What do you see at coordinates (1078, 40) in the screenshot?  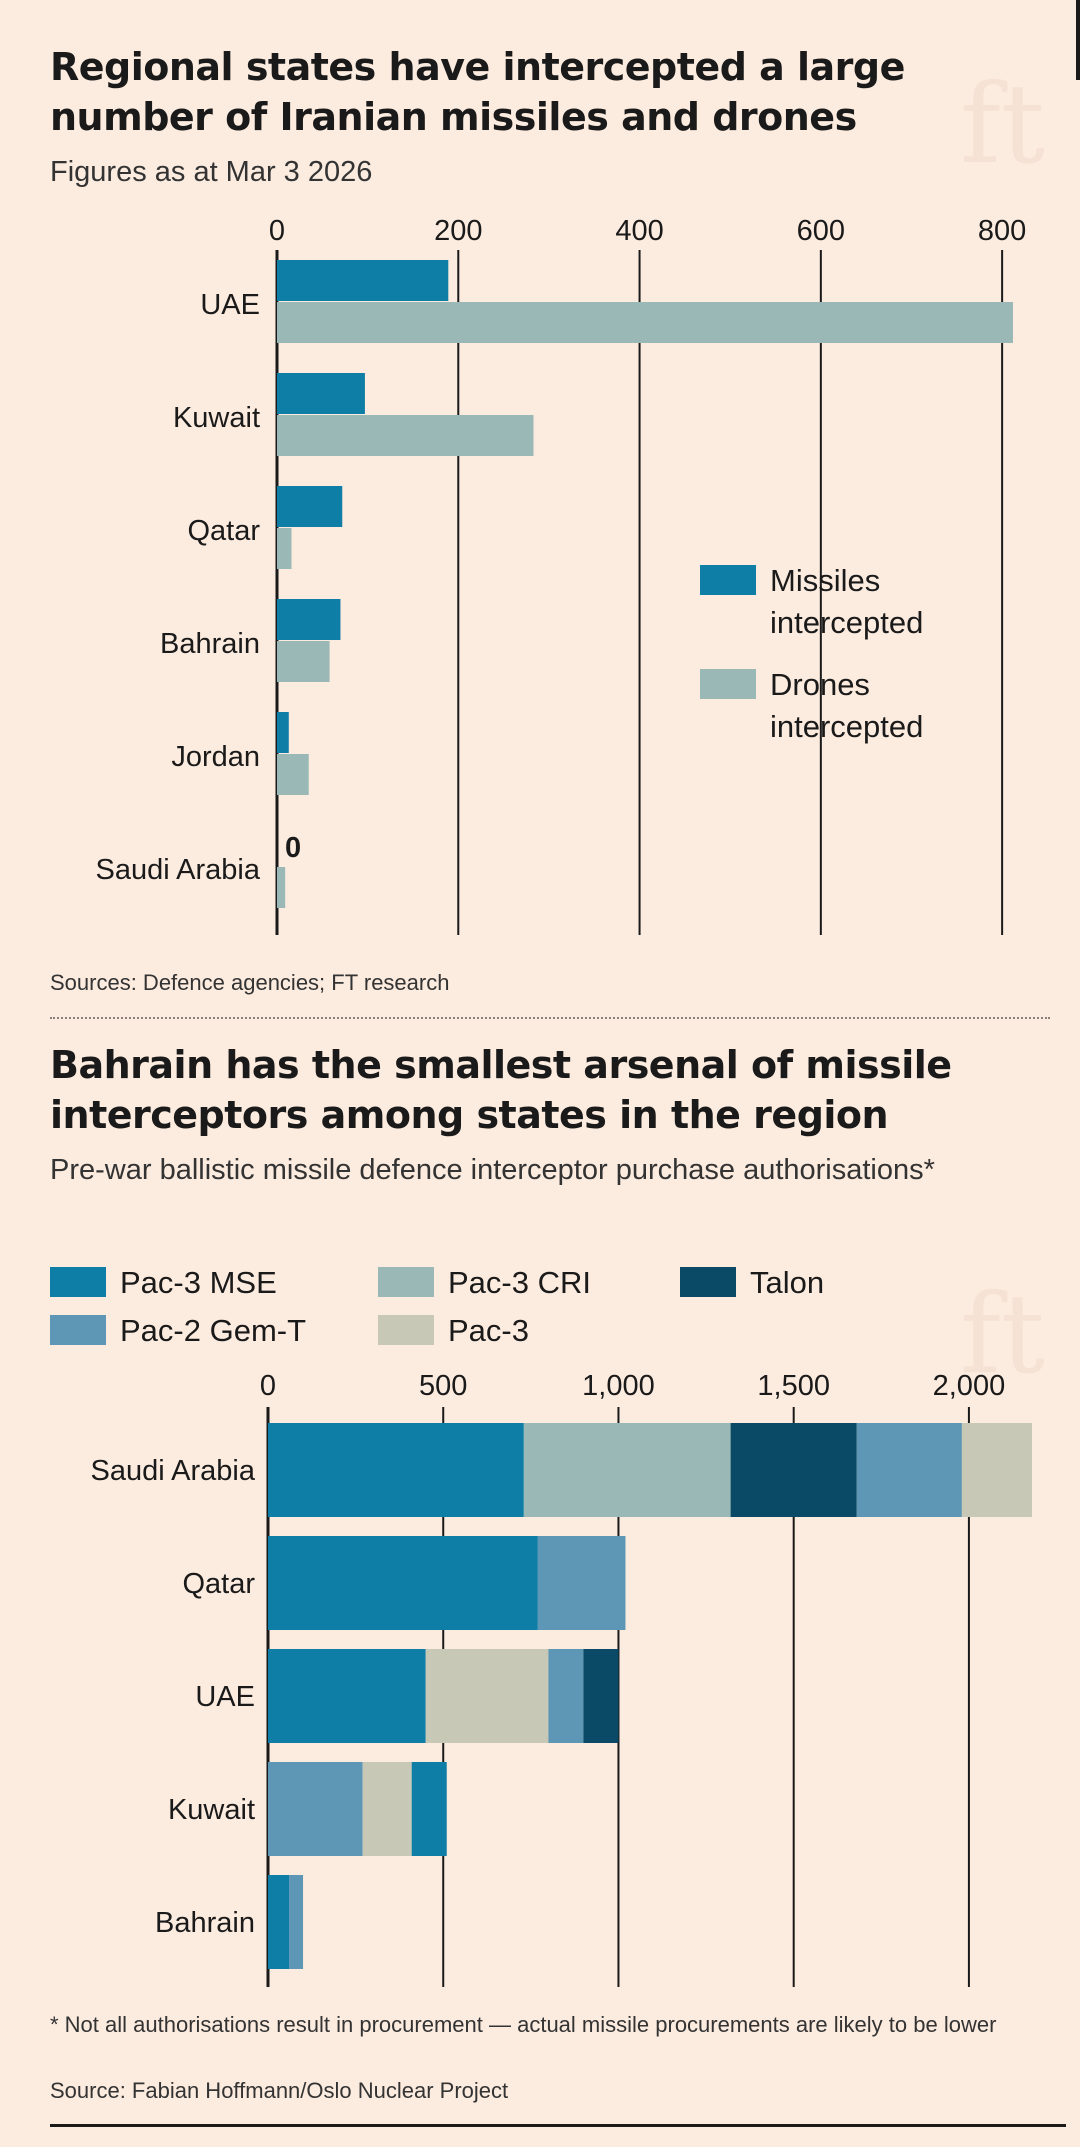 I see `frame-edge` at bounding box center [1078, 40].